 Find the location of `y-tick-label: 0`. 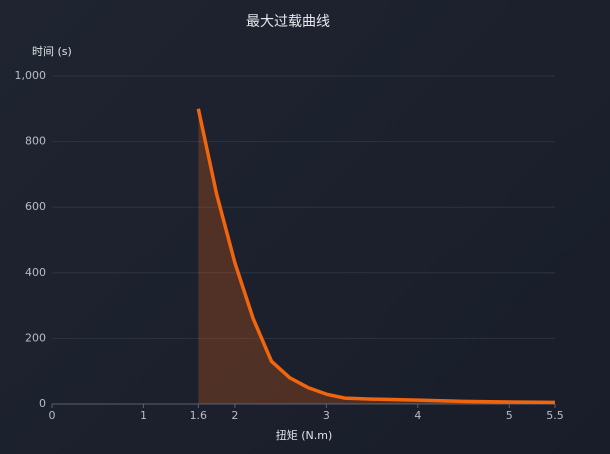

y-tick-label: 0 is located at coordinates (42, 403).